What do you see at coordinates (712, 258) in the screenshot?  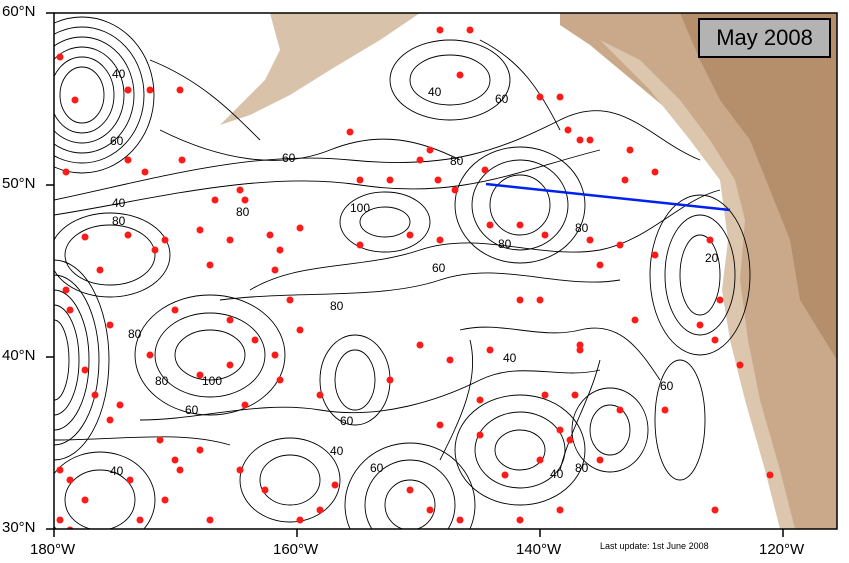 I see `contour-label: 20` at bounding box center [712, 258].